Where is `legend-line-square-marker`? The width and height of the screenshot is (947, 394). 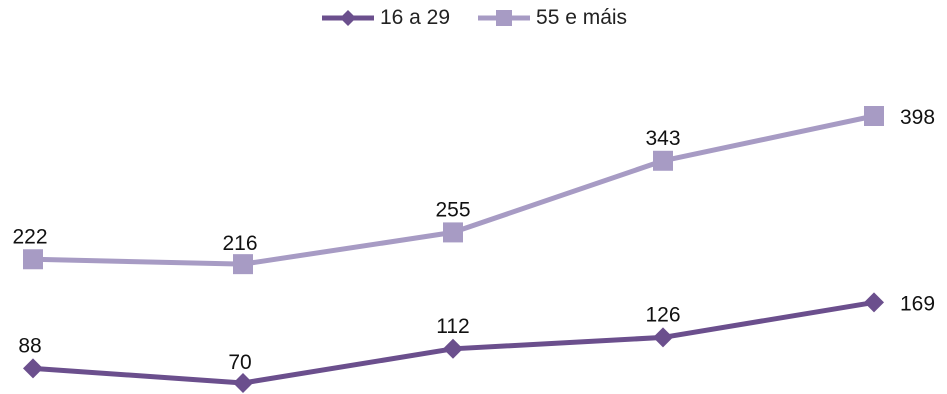
legend-line-square-marker is located at coordinates (504, 18).